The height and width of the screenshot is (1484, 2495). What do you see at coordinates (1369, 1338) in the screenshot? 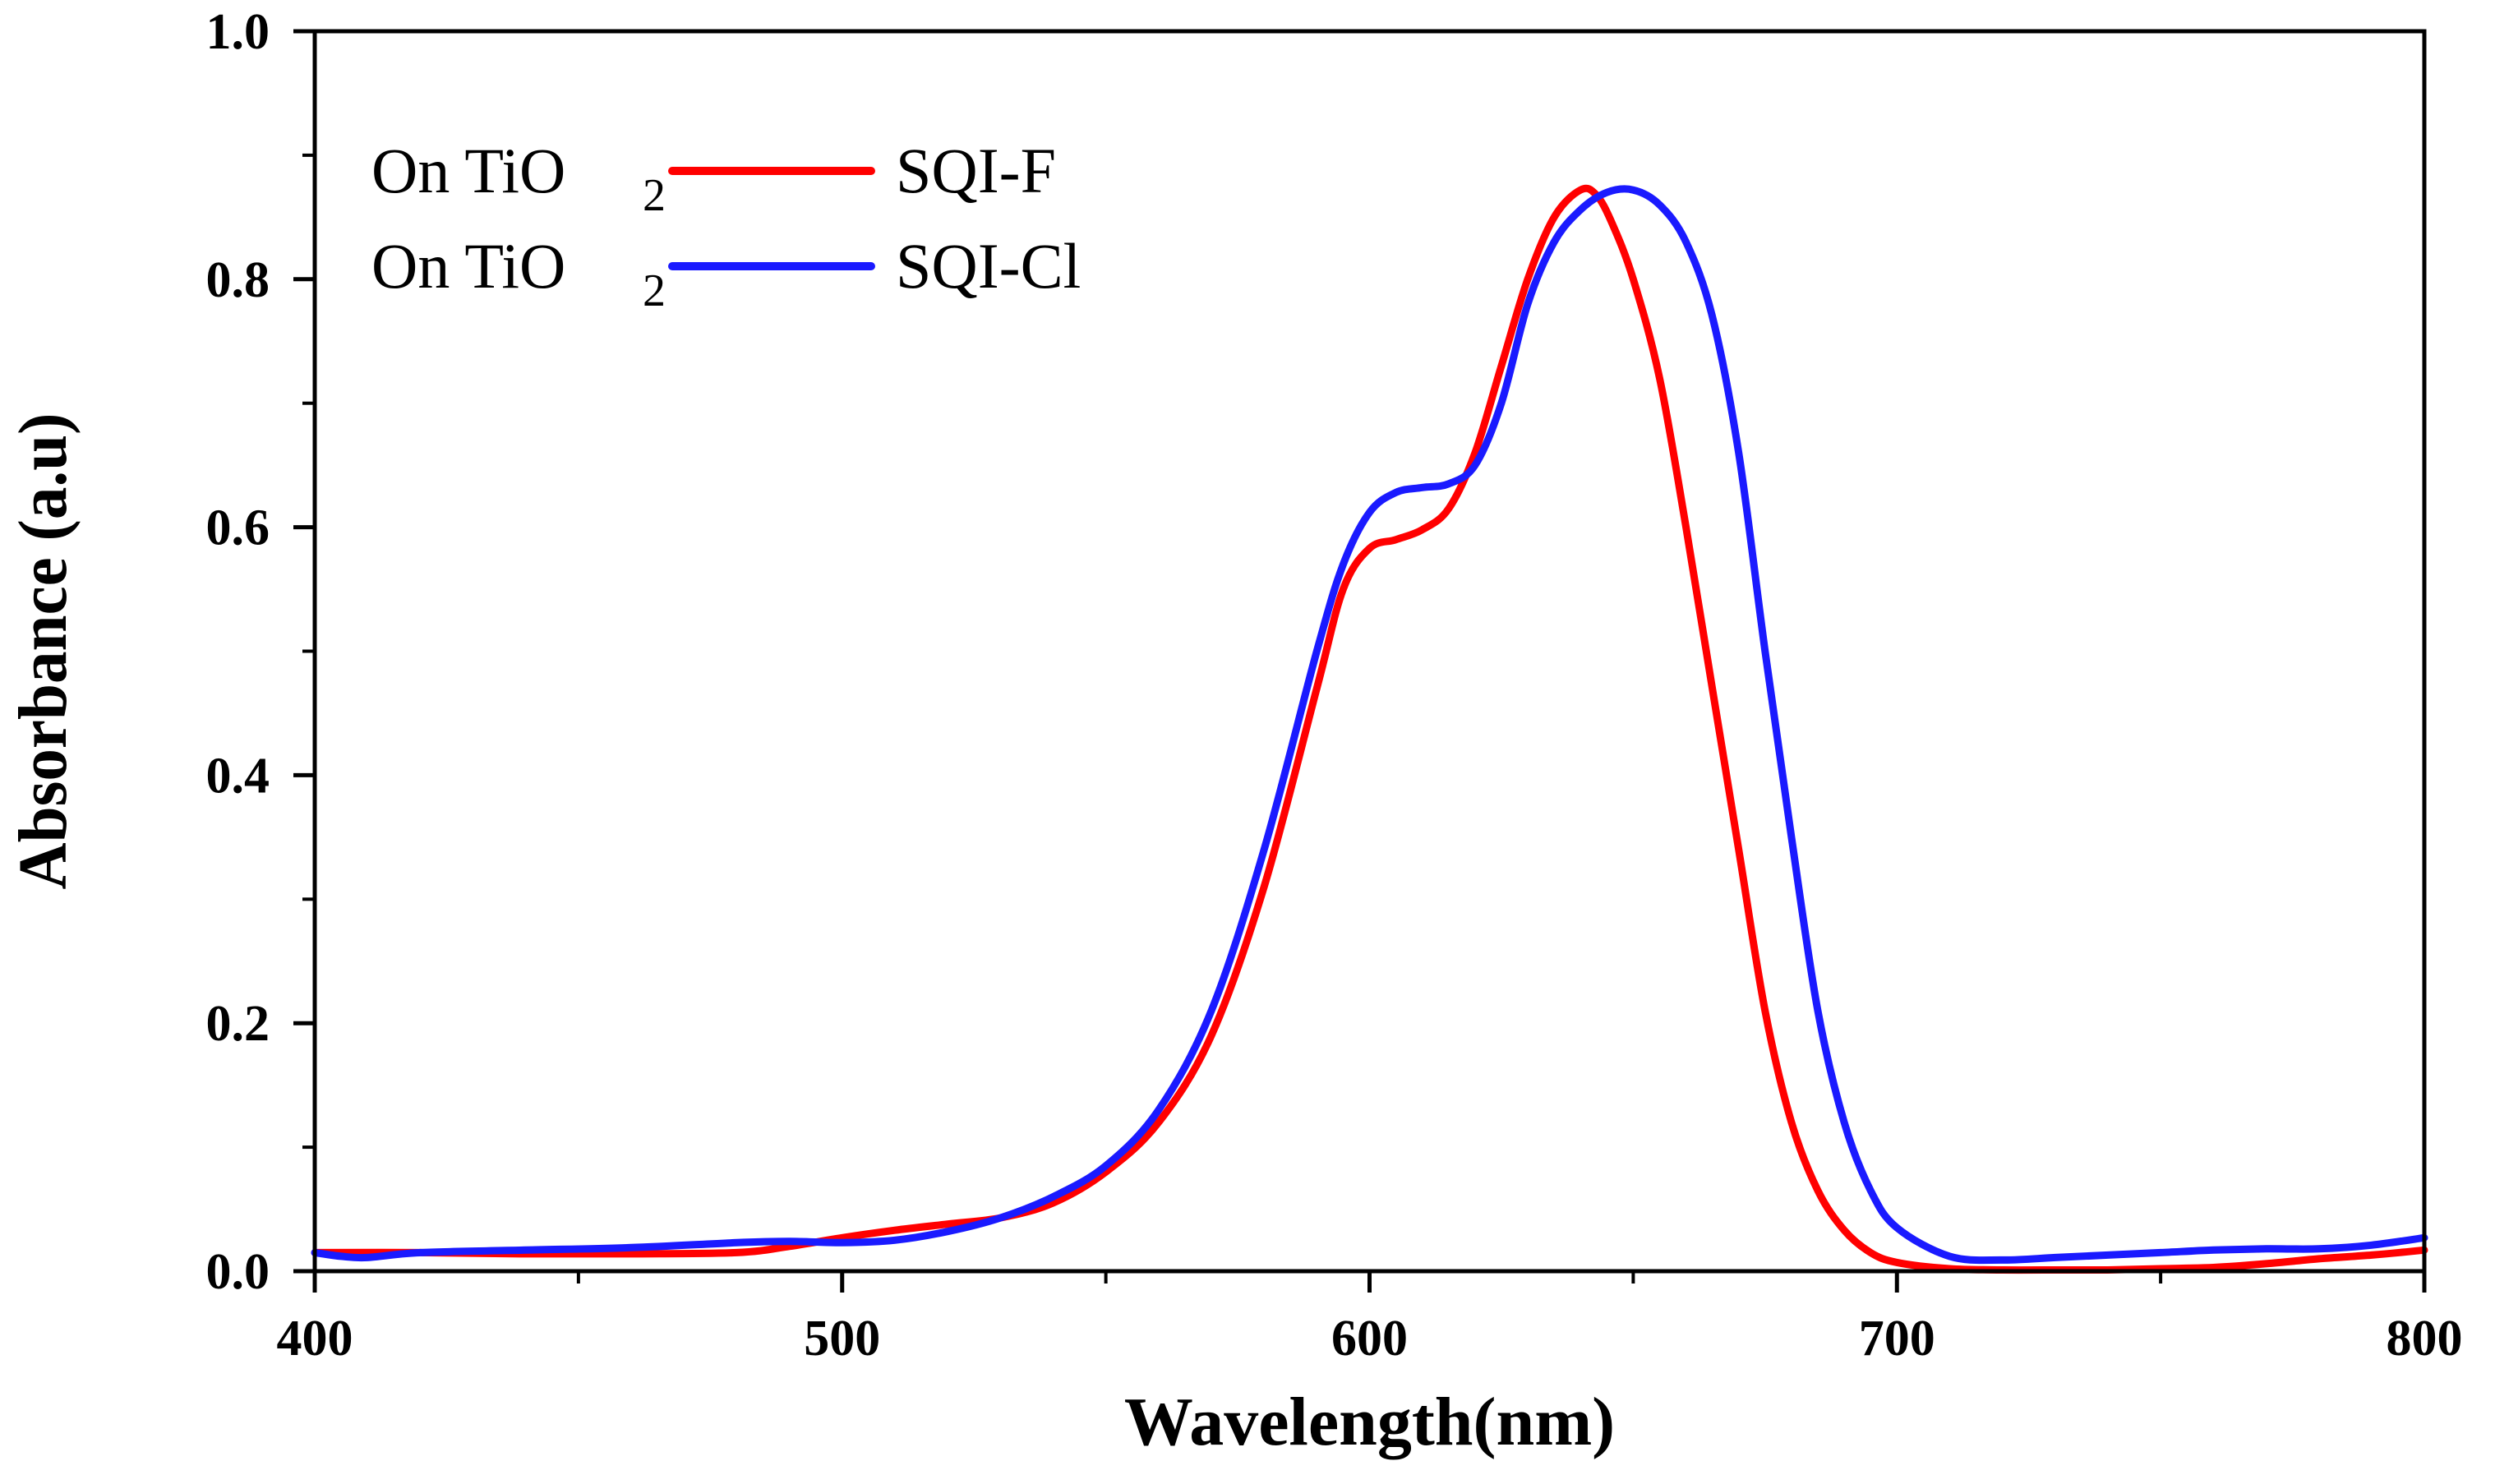
I see `x-tick-label: 600` at bounding box center [1369, 1338].